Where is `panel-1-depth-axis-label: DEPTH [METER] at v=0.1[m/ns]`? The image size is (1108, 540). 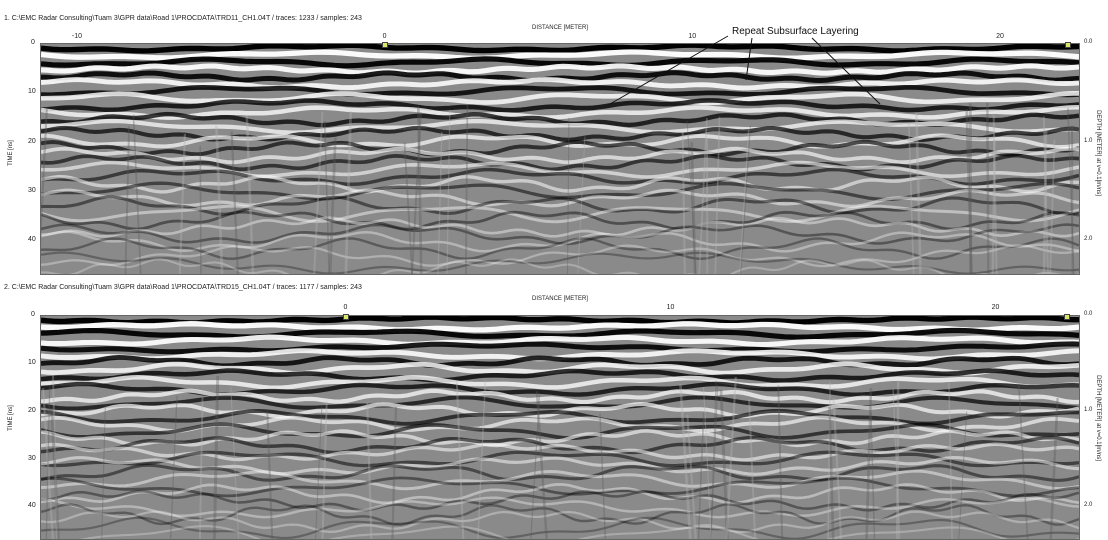 panel-1-depth-axis-label: DEPTH [METER] at v=0.1[m/ns] is located at coordinates (1097, 153).